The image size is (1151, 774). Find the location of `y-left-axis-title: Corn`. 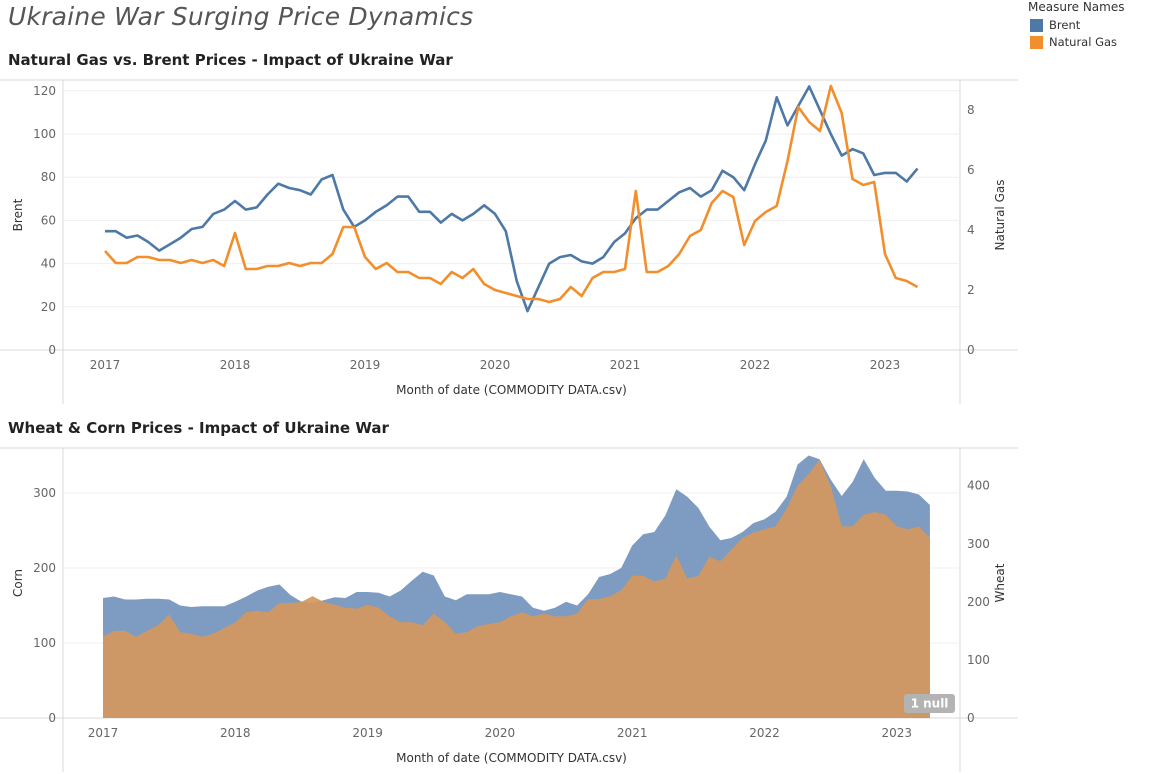

y-left-axis-title: Corn is located at coordinates (18, 583).